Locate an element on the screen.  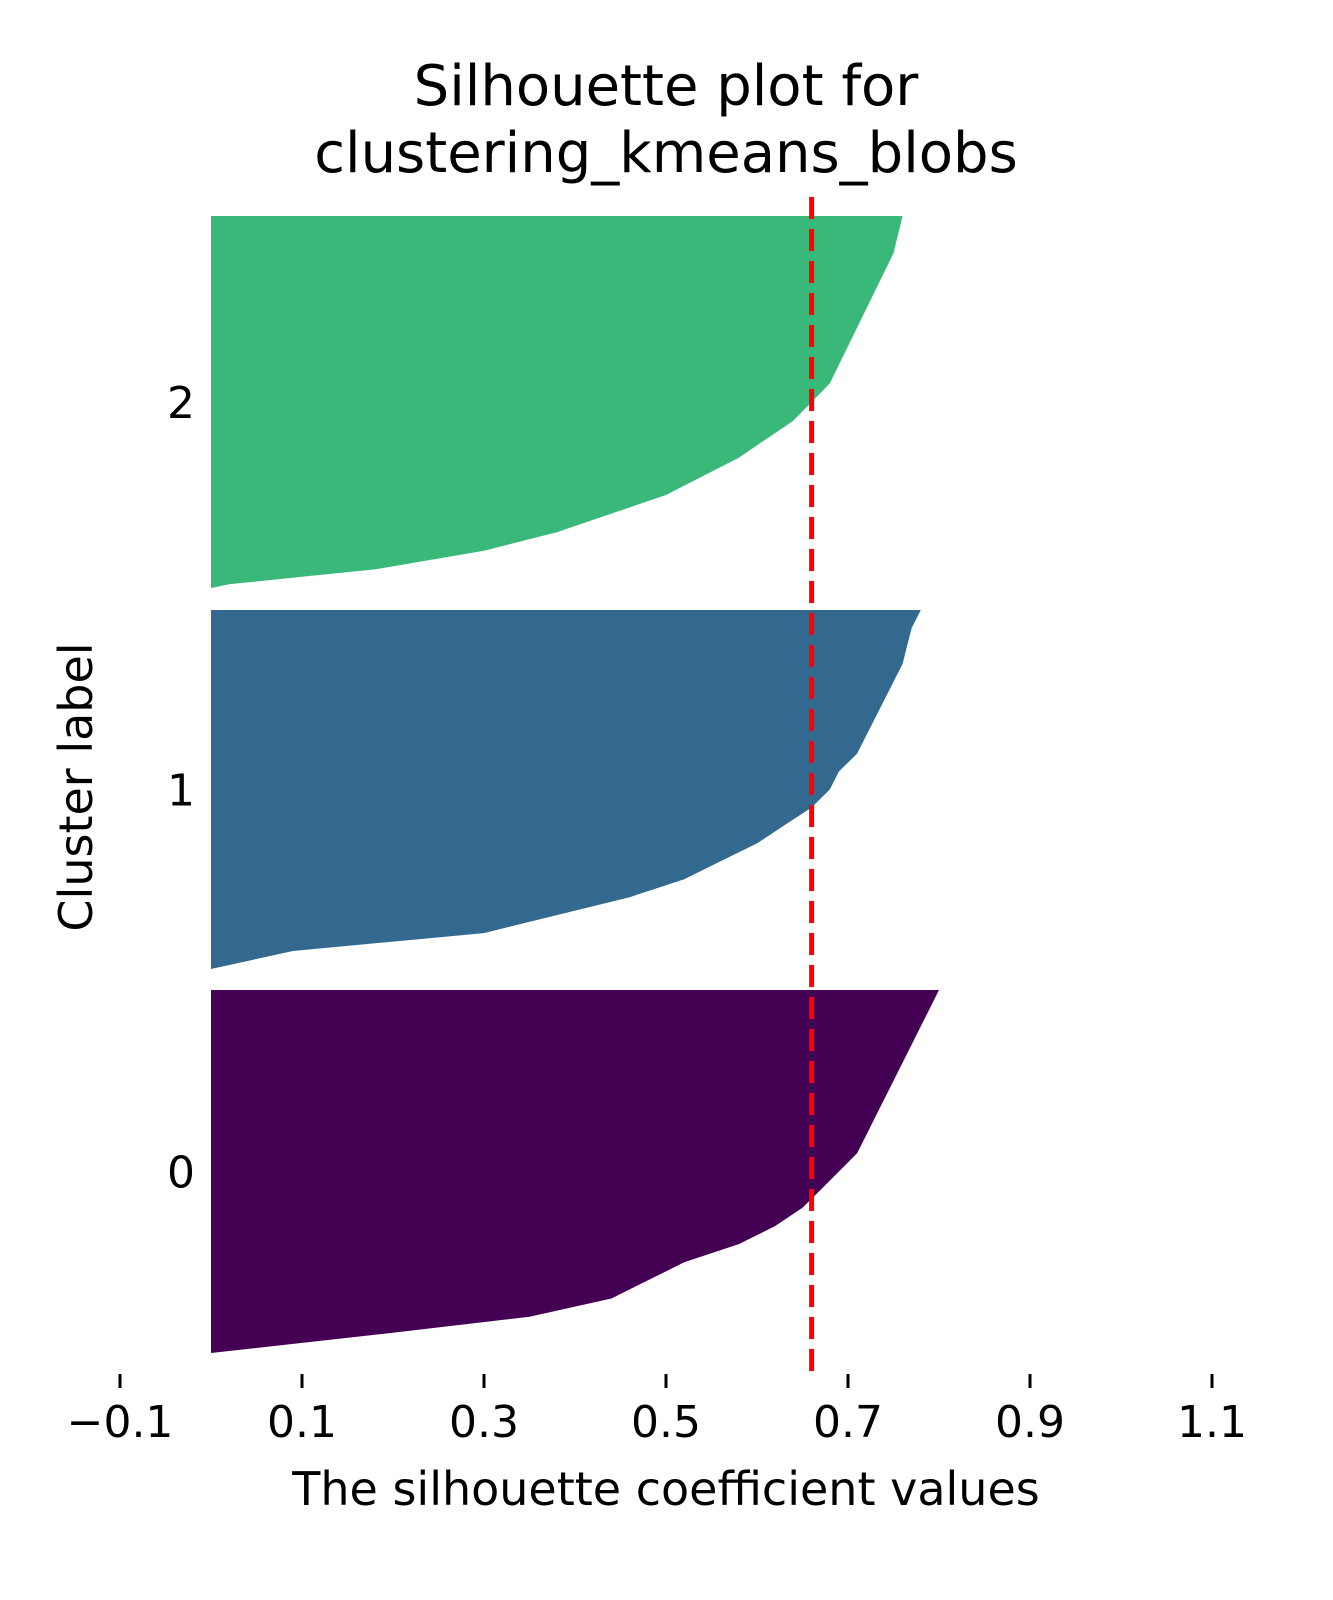
chart-title-line-1: Silhouette plot for is located at coordinates (667, 86).